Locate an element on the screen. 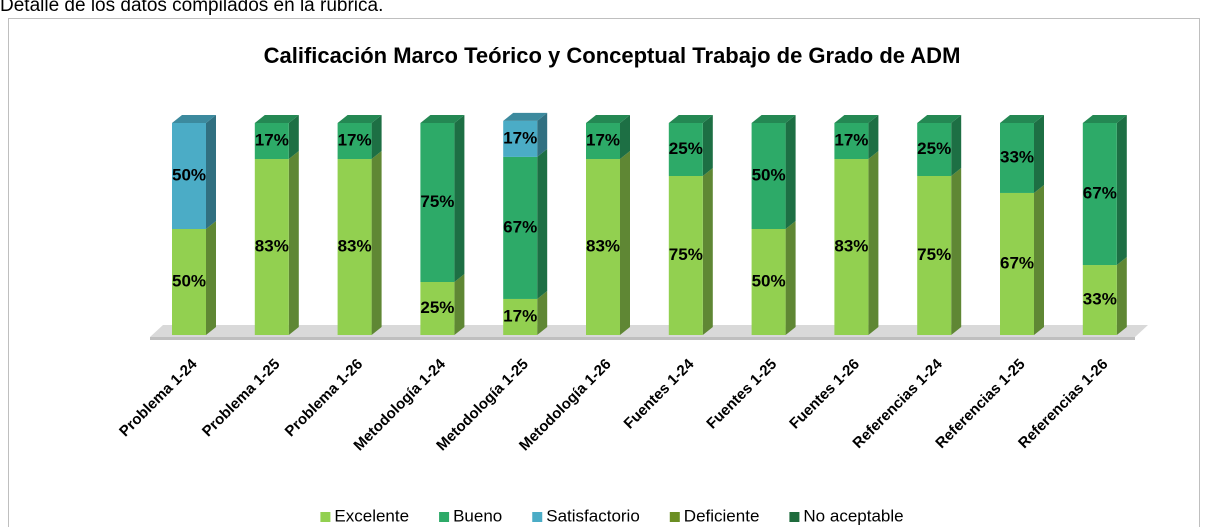  legend-label: Bueno is located at coordinates (477, 515).